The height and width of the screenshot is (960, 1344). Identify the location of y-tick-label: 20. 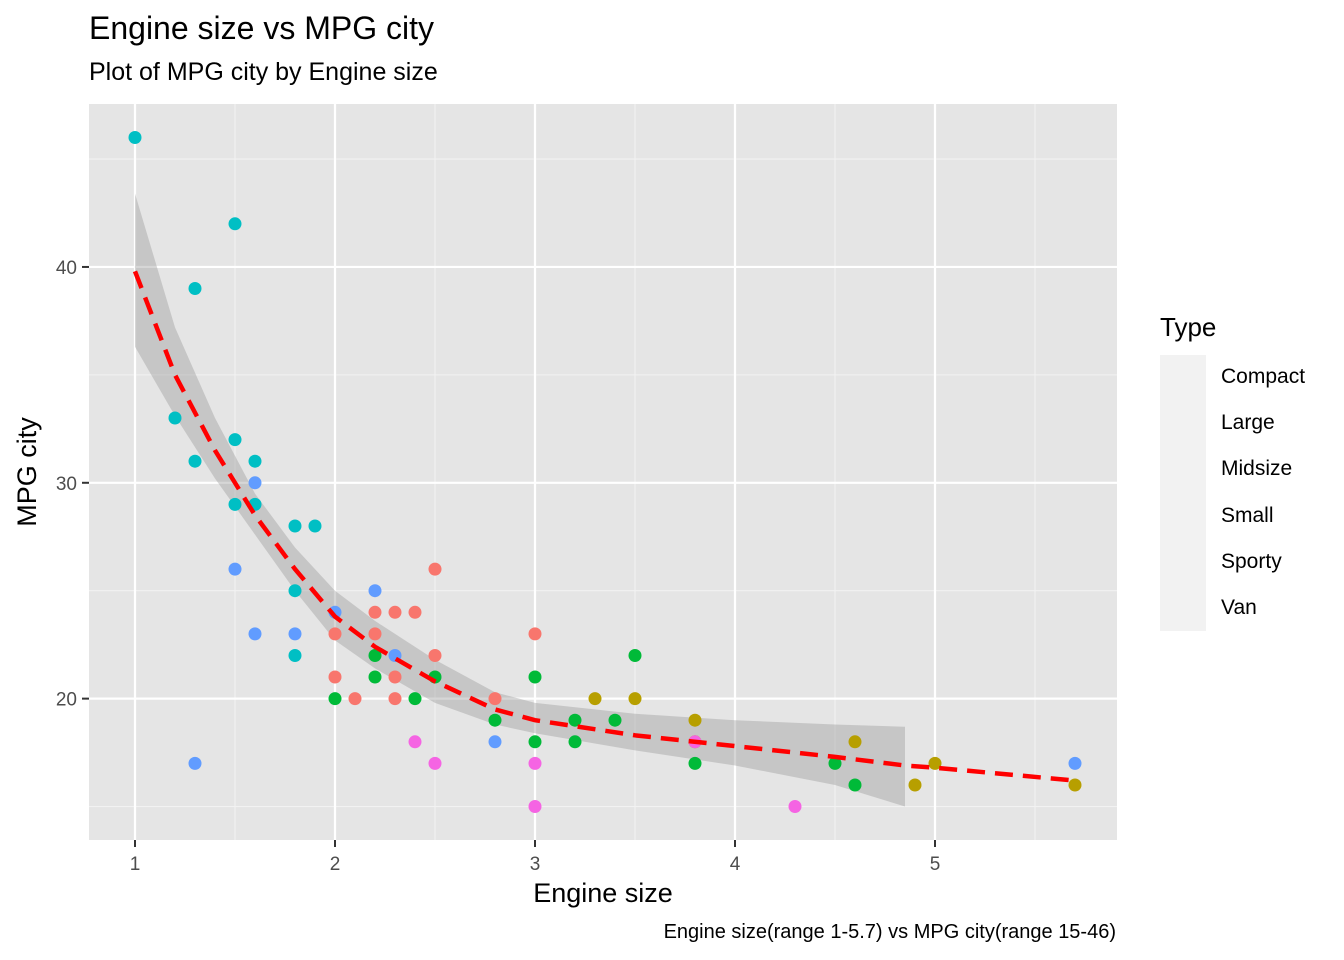
(66, 700).